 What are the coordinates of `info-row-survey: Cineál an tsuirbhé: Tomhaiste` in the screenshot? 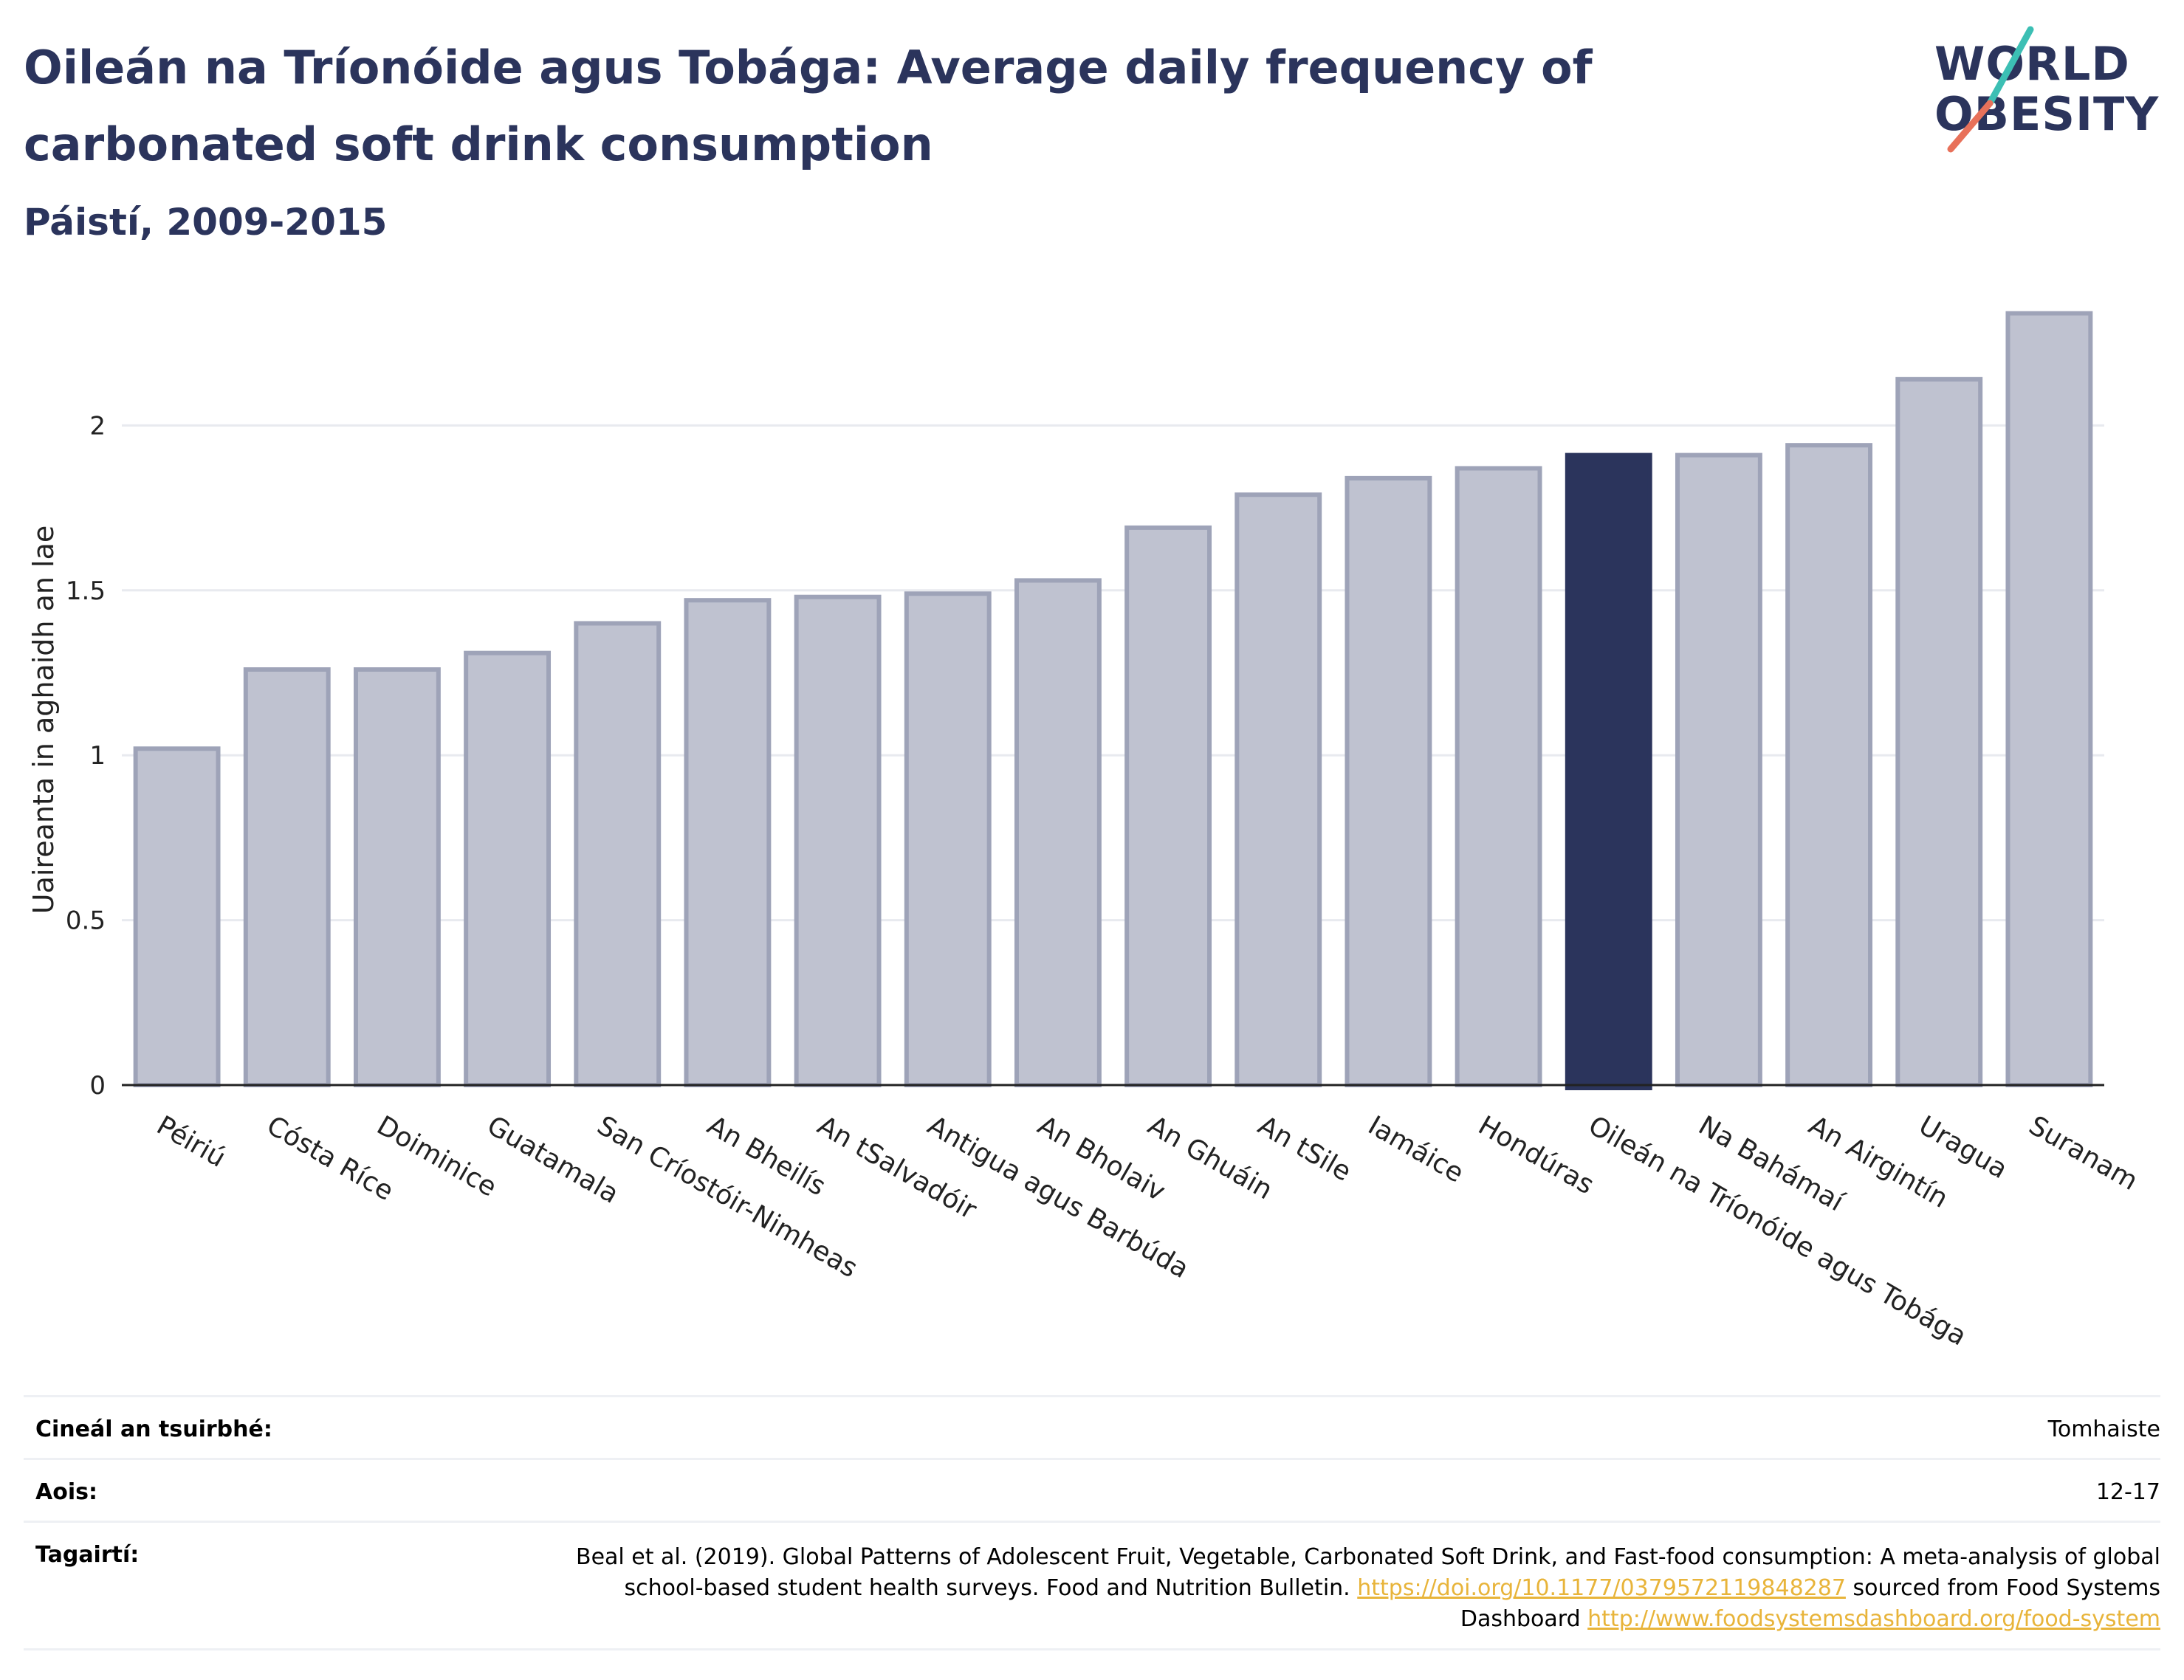 It's located at (1092, 1427).